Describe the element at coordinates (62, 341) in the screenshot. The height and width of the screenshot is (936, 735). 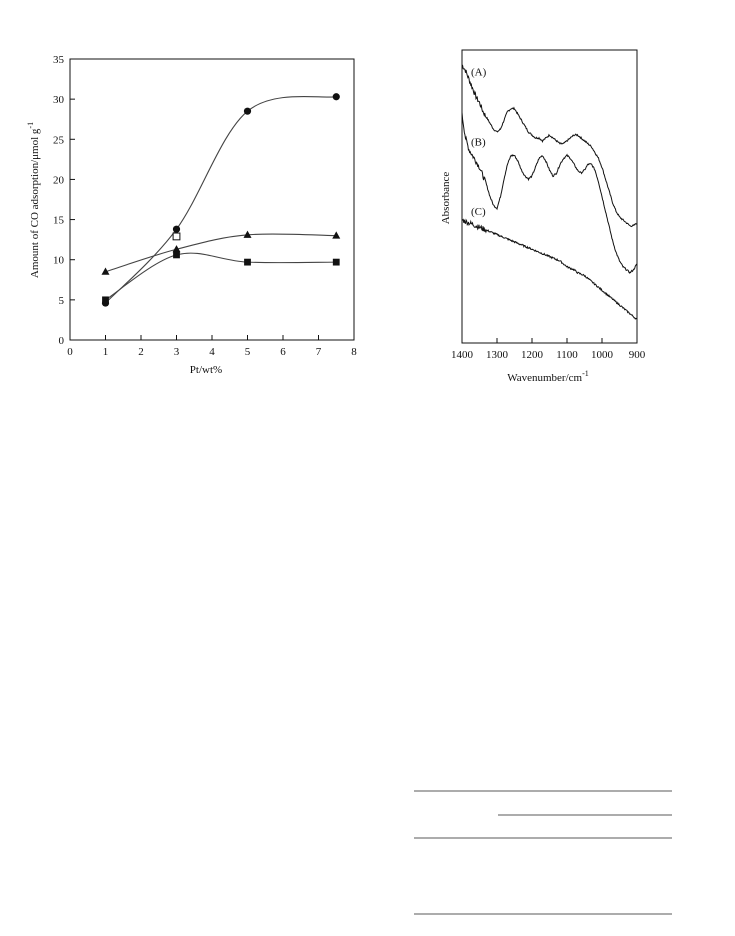
I see `chart1-y-tick-label: 0` at that location.